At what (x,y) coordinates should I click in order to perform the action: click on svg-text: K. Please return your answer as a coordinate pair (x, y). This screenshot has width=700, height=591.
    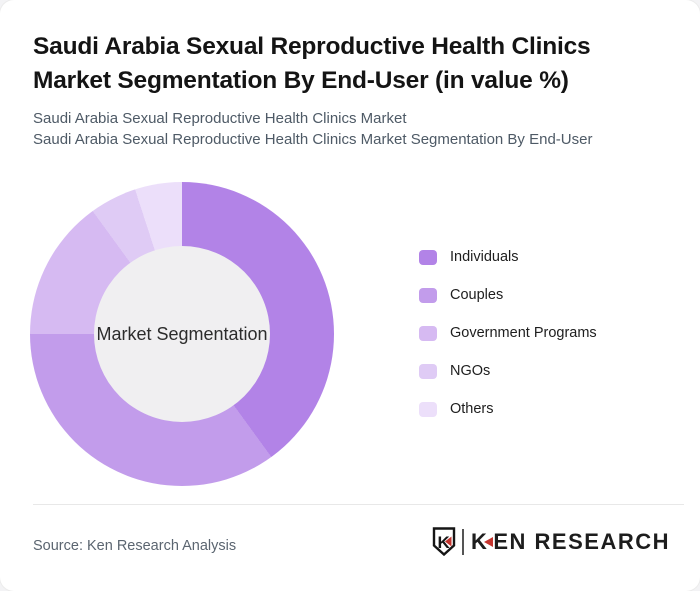
    Looking at the image, I should click on (443, 542).